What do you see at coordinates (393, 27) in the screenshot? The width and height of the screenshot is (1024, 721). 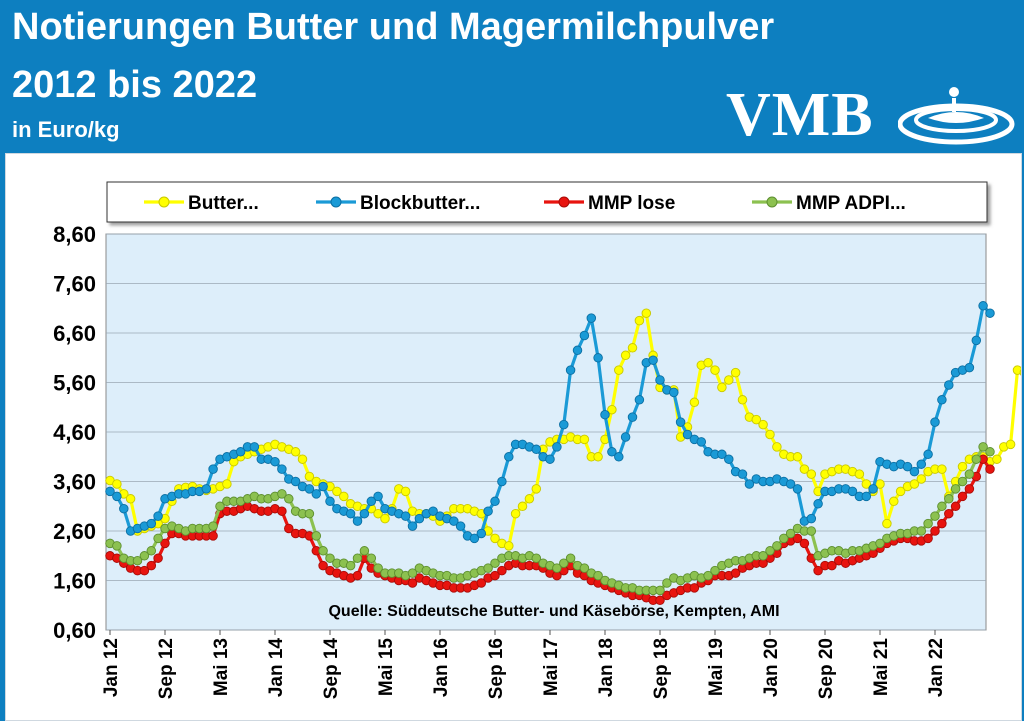 I see `page-title: Notierungen Butter und Magermilchpulver` at bounding box center [393, 27].